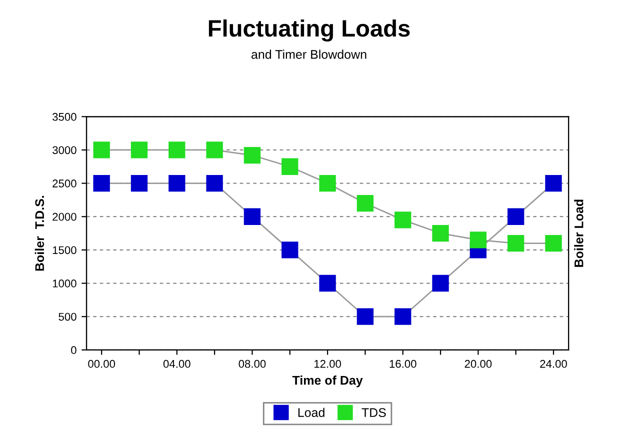  Describe the element at coordinates (64, 284) in the screenshot. I see `y-tick-label: 1000` at that location.